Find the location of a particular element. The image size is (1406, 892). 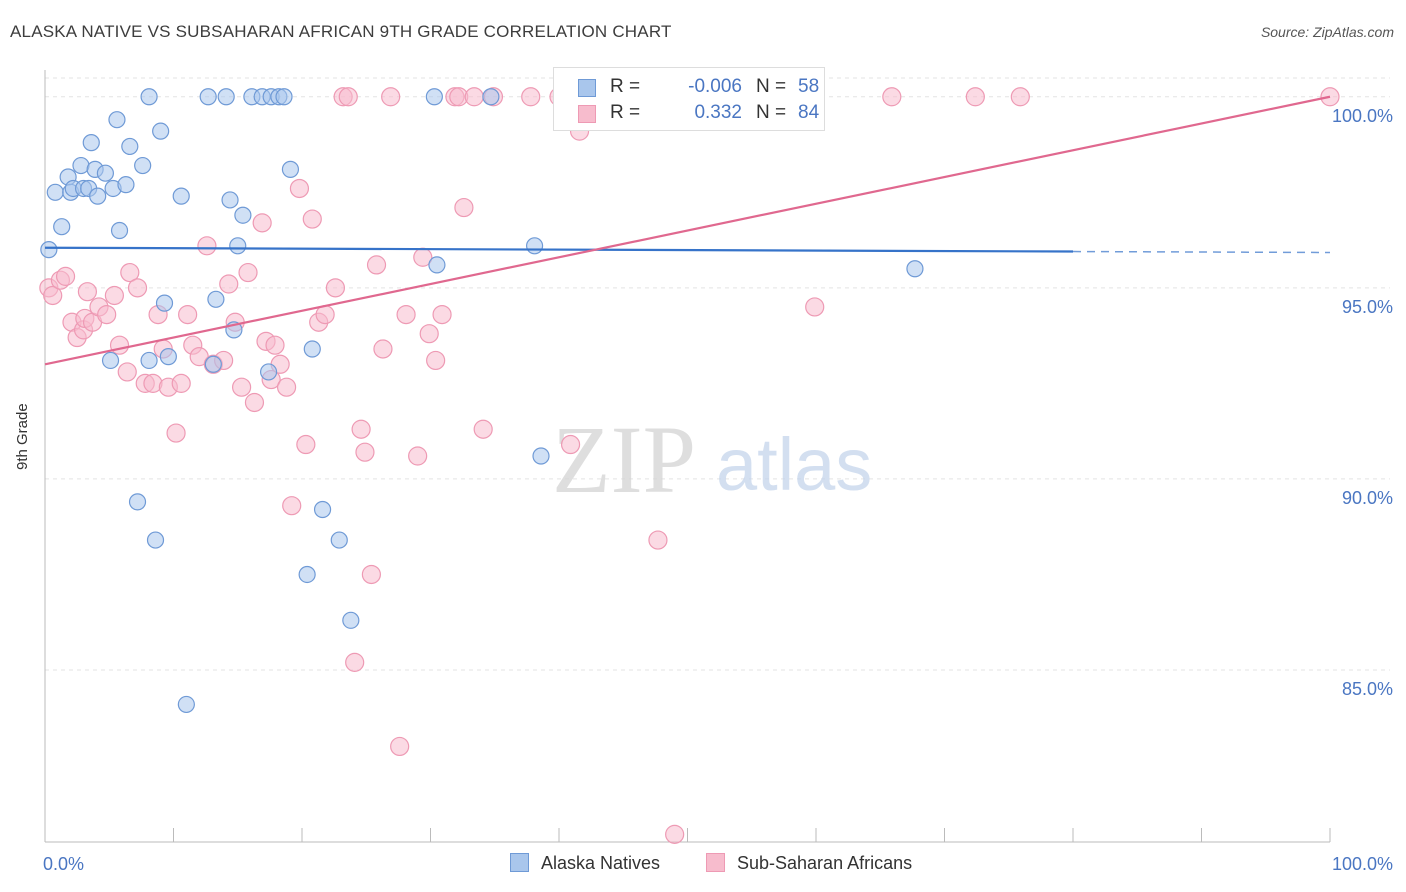

y-tick-label: 85.0% is located at coordinates (1367, 689).